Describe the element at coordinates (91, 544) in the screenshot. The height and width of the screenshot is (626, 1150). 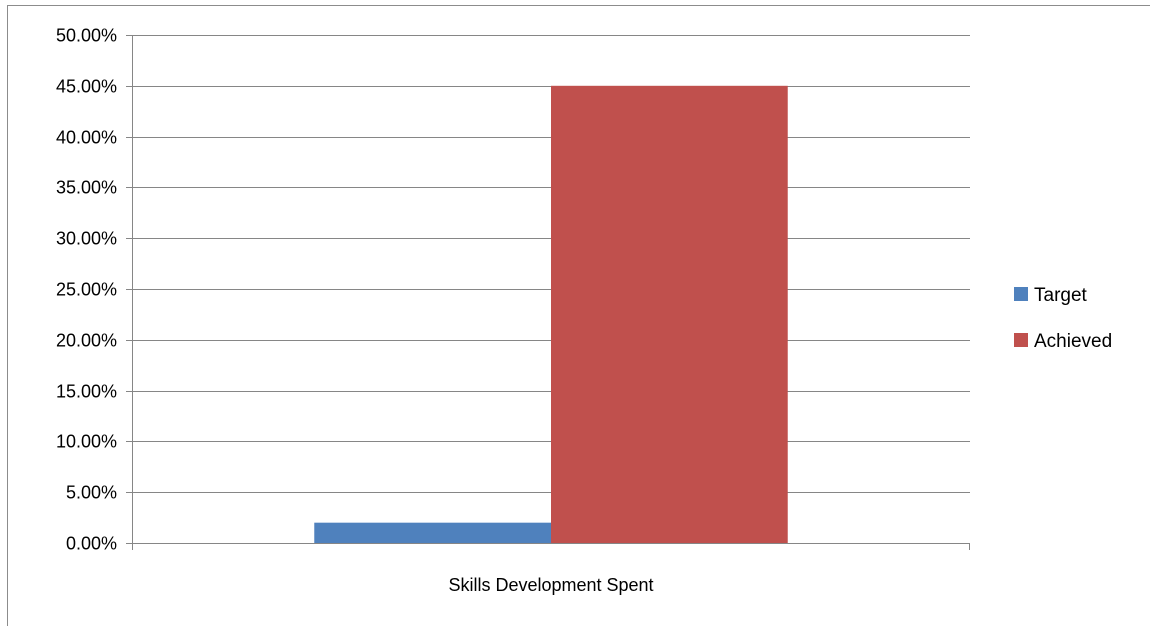
I see `y-tick-label: 0.00%` at that location.